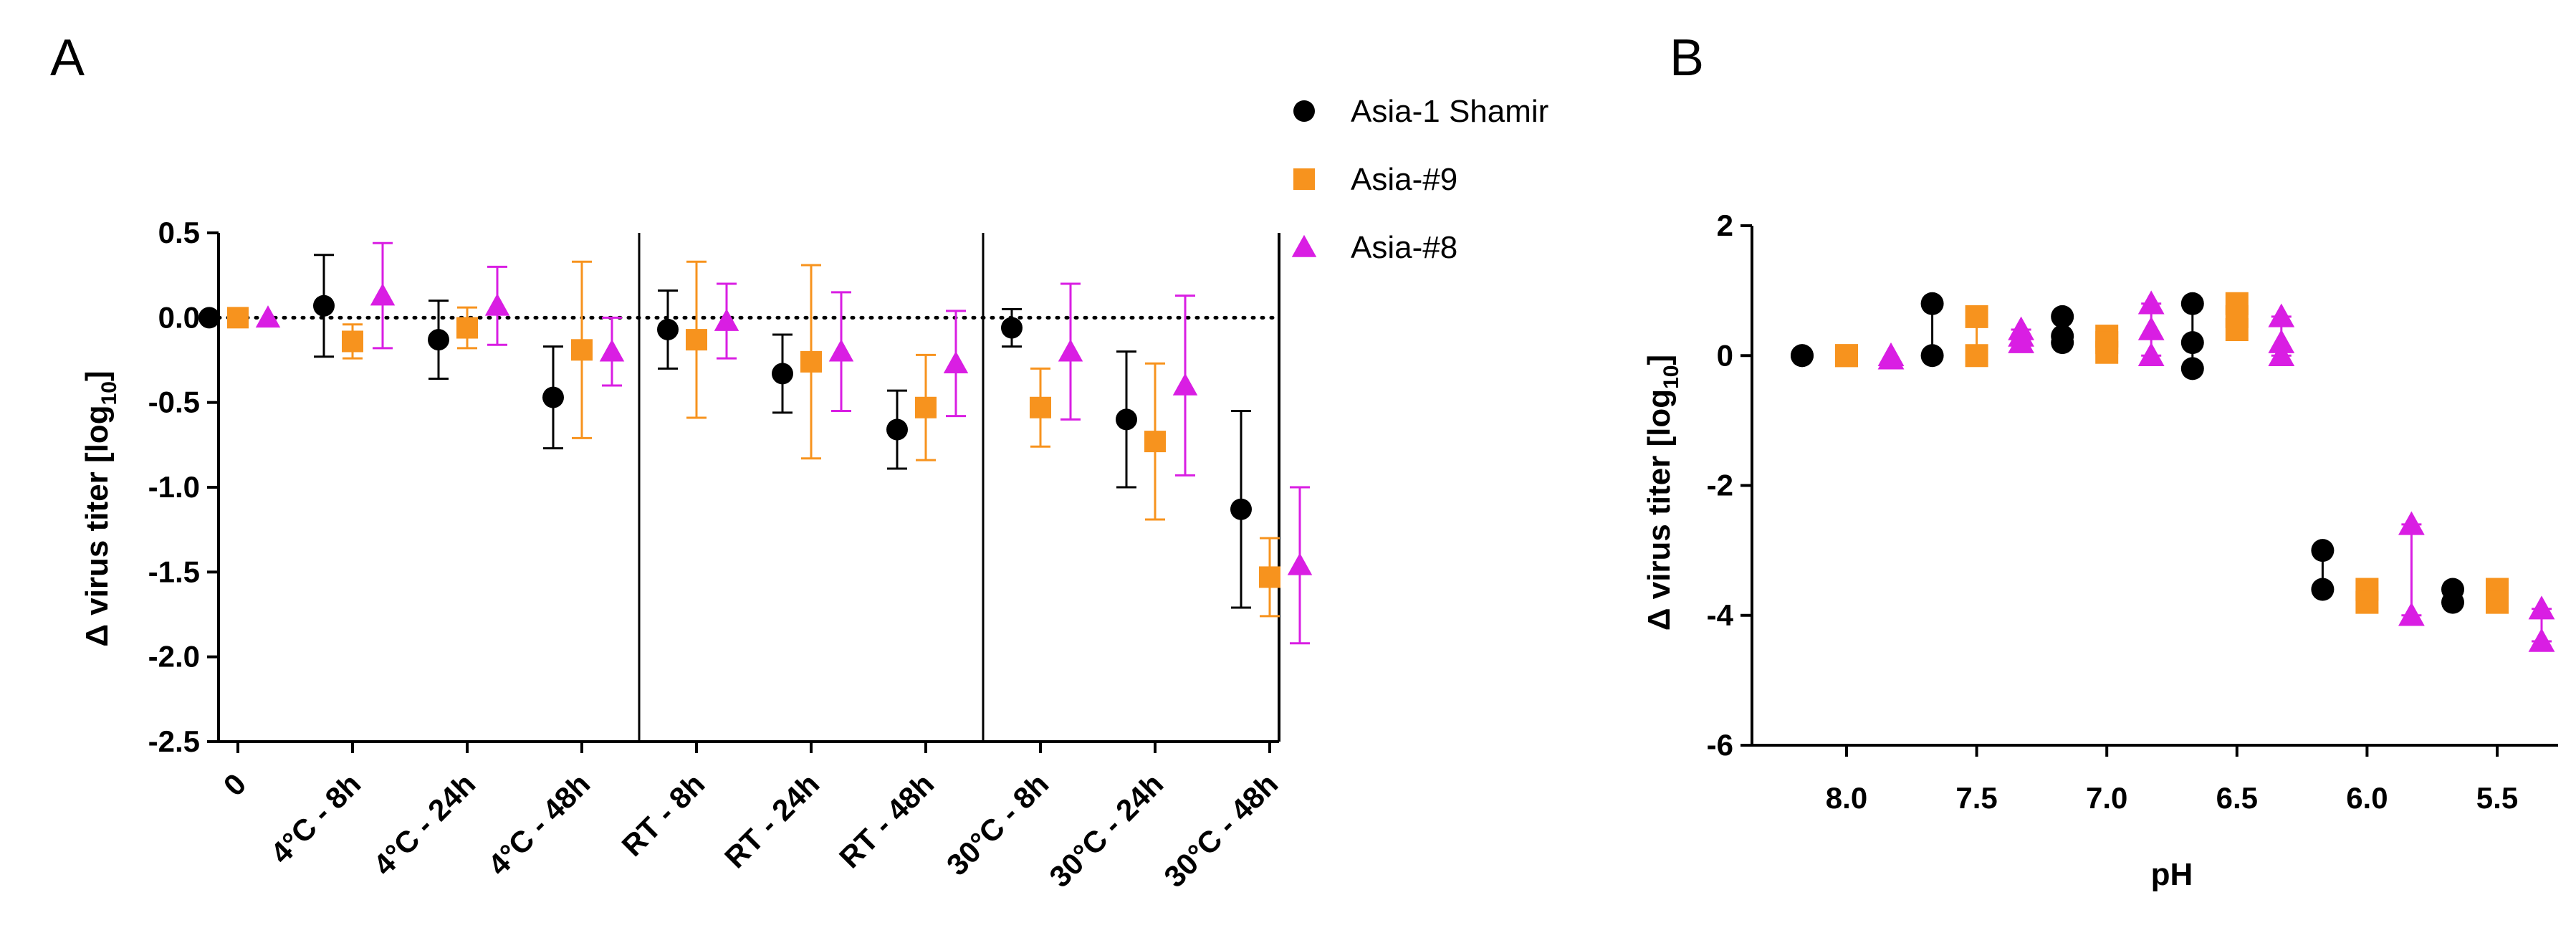 This screenshot has height=948, width=2576. I want to click on y-tick-label: -2, so click(1720, 486).